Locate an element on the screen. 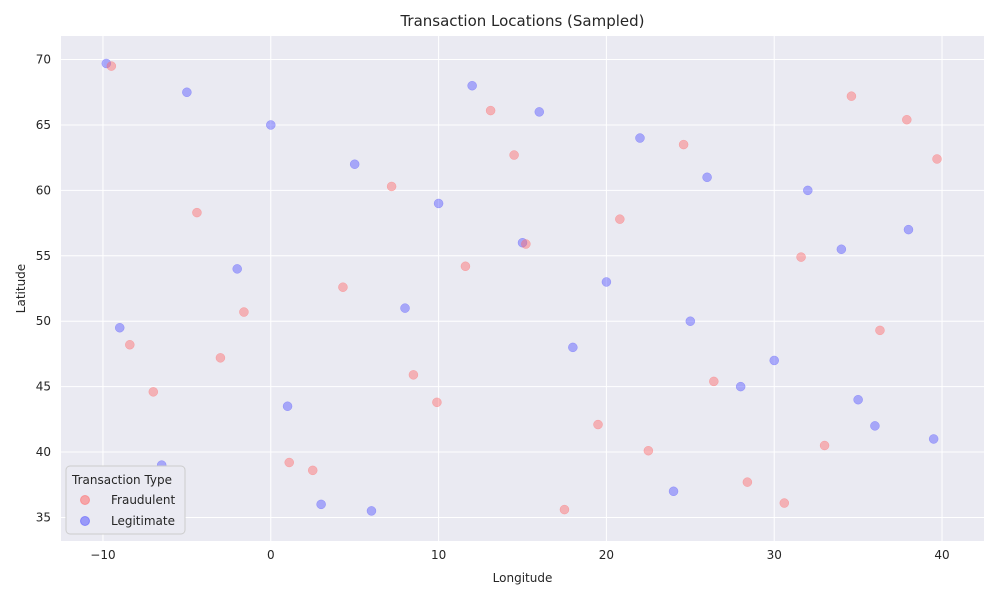  legend-marker-fraudulent is located at coordinates (85, 500).